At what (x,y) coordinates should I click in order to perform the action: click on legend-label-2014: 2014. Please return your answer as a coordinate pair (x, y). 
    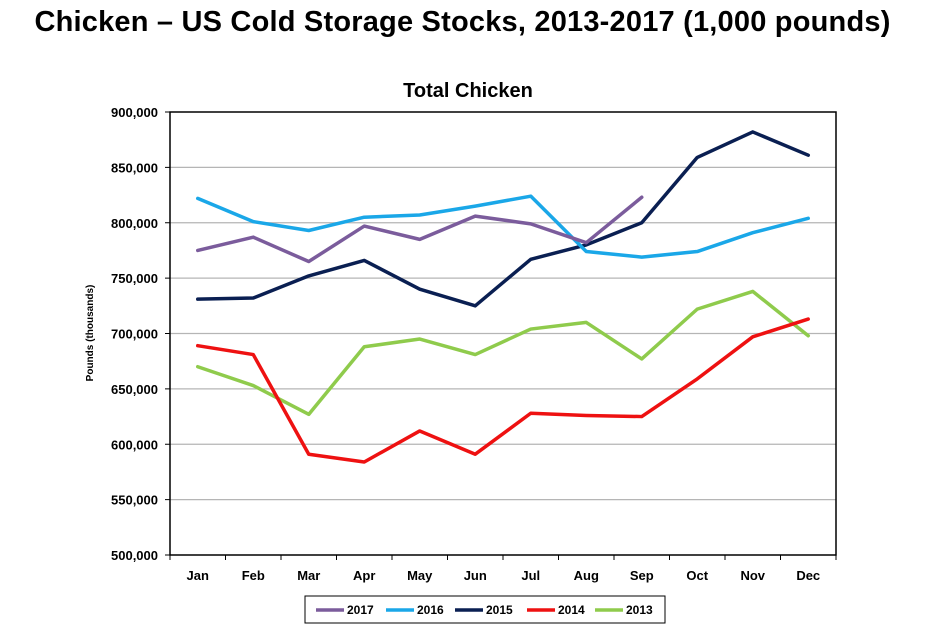
    Looking at the image, I should click on (571, 610).